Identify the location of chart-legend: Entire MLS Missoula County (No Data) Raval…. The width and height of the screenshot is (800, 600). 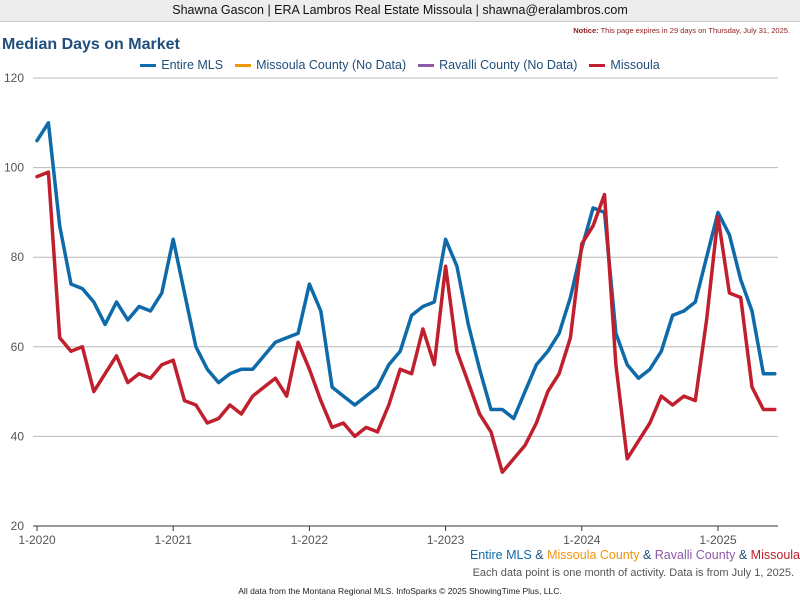
(400, 65).